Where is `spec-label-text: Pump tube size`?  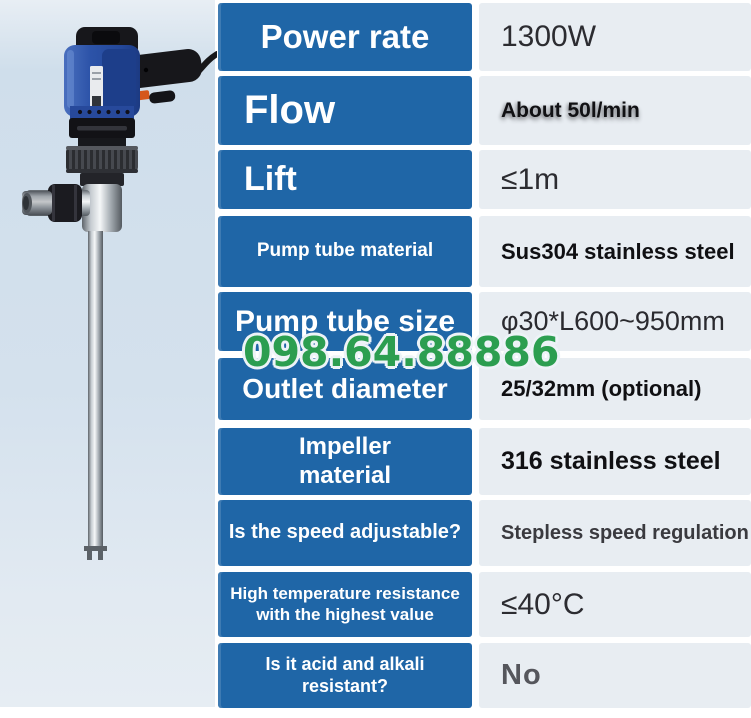 spec-label-text: Pump tube size is located at coordinates (345, 321).